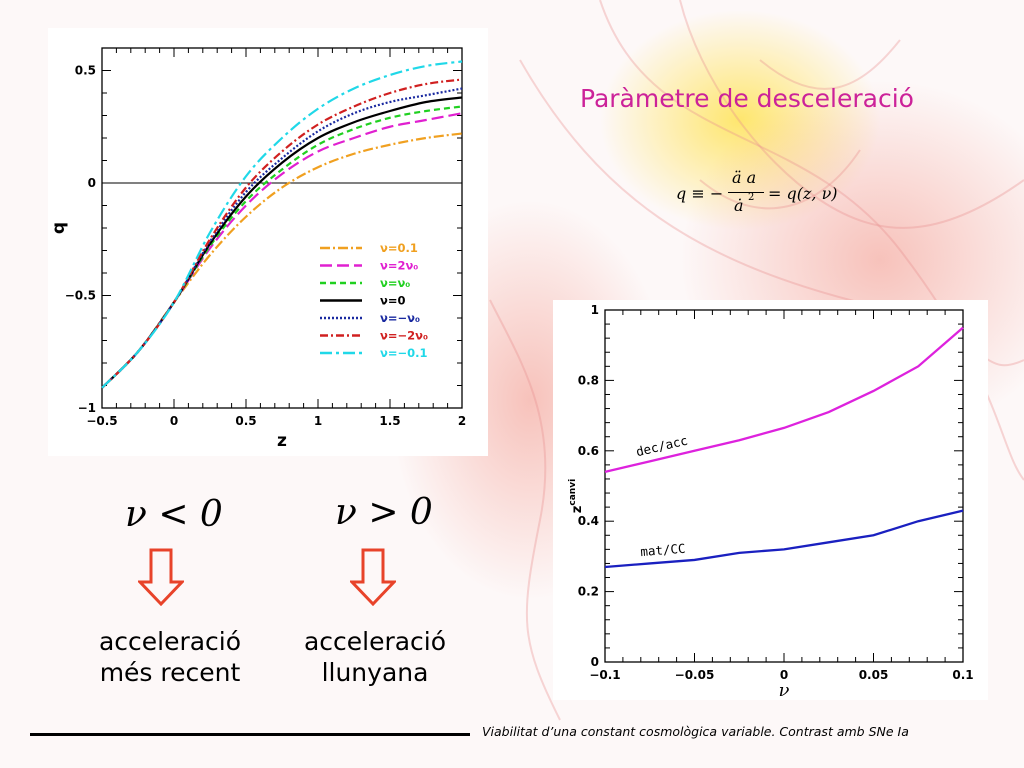 The height and width of the screenshot is (768, 1024). I want to click on result-negative-line2: més recent, so click(170, 672).